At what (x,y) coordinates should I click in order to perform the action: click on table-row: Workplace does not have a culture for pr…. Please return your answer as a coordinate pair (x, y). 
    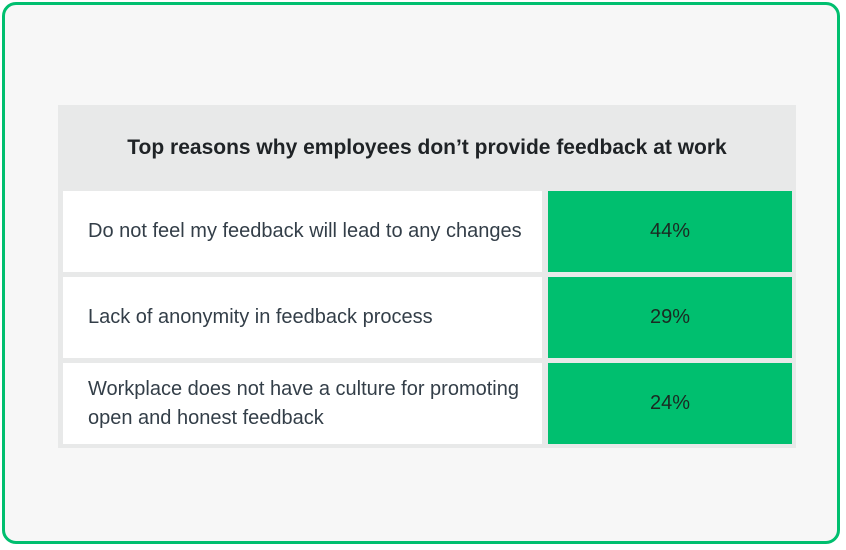
    Looking at the image, I should click on (427, 403).